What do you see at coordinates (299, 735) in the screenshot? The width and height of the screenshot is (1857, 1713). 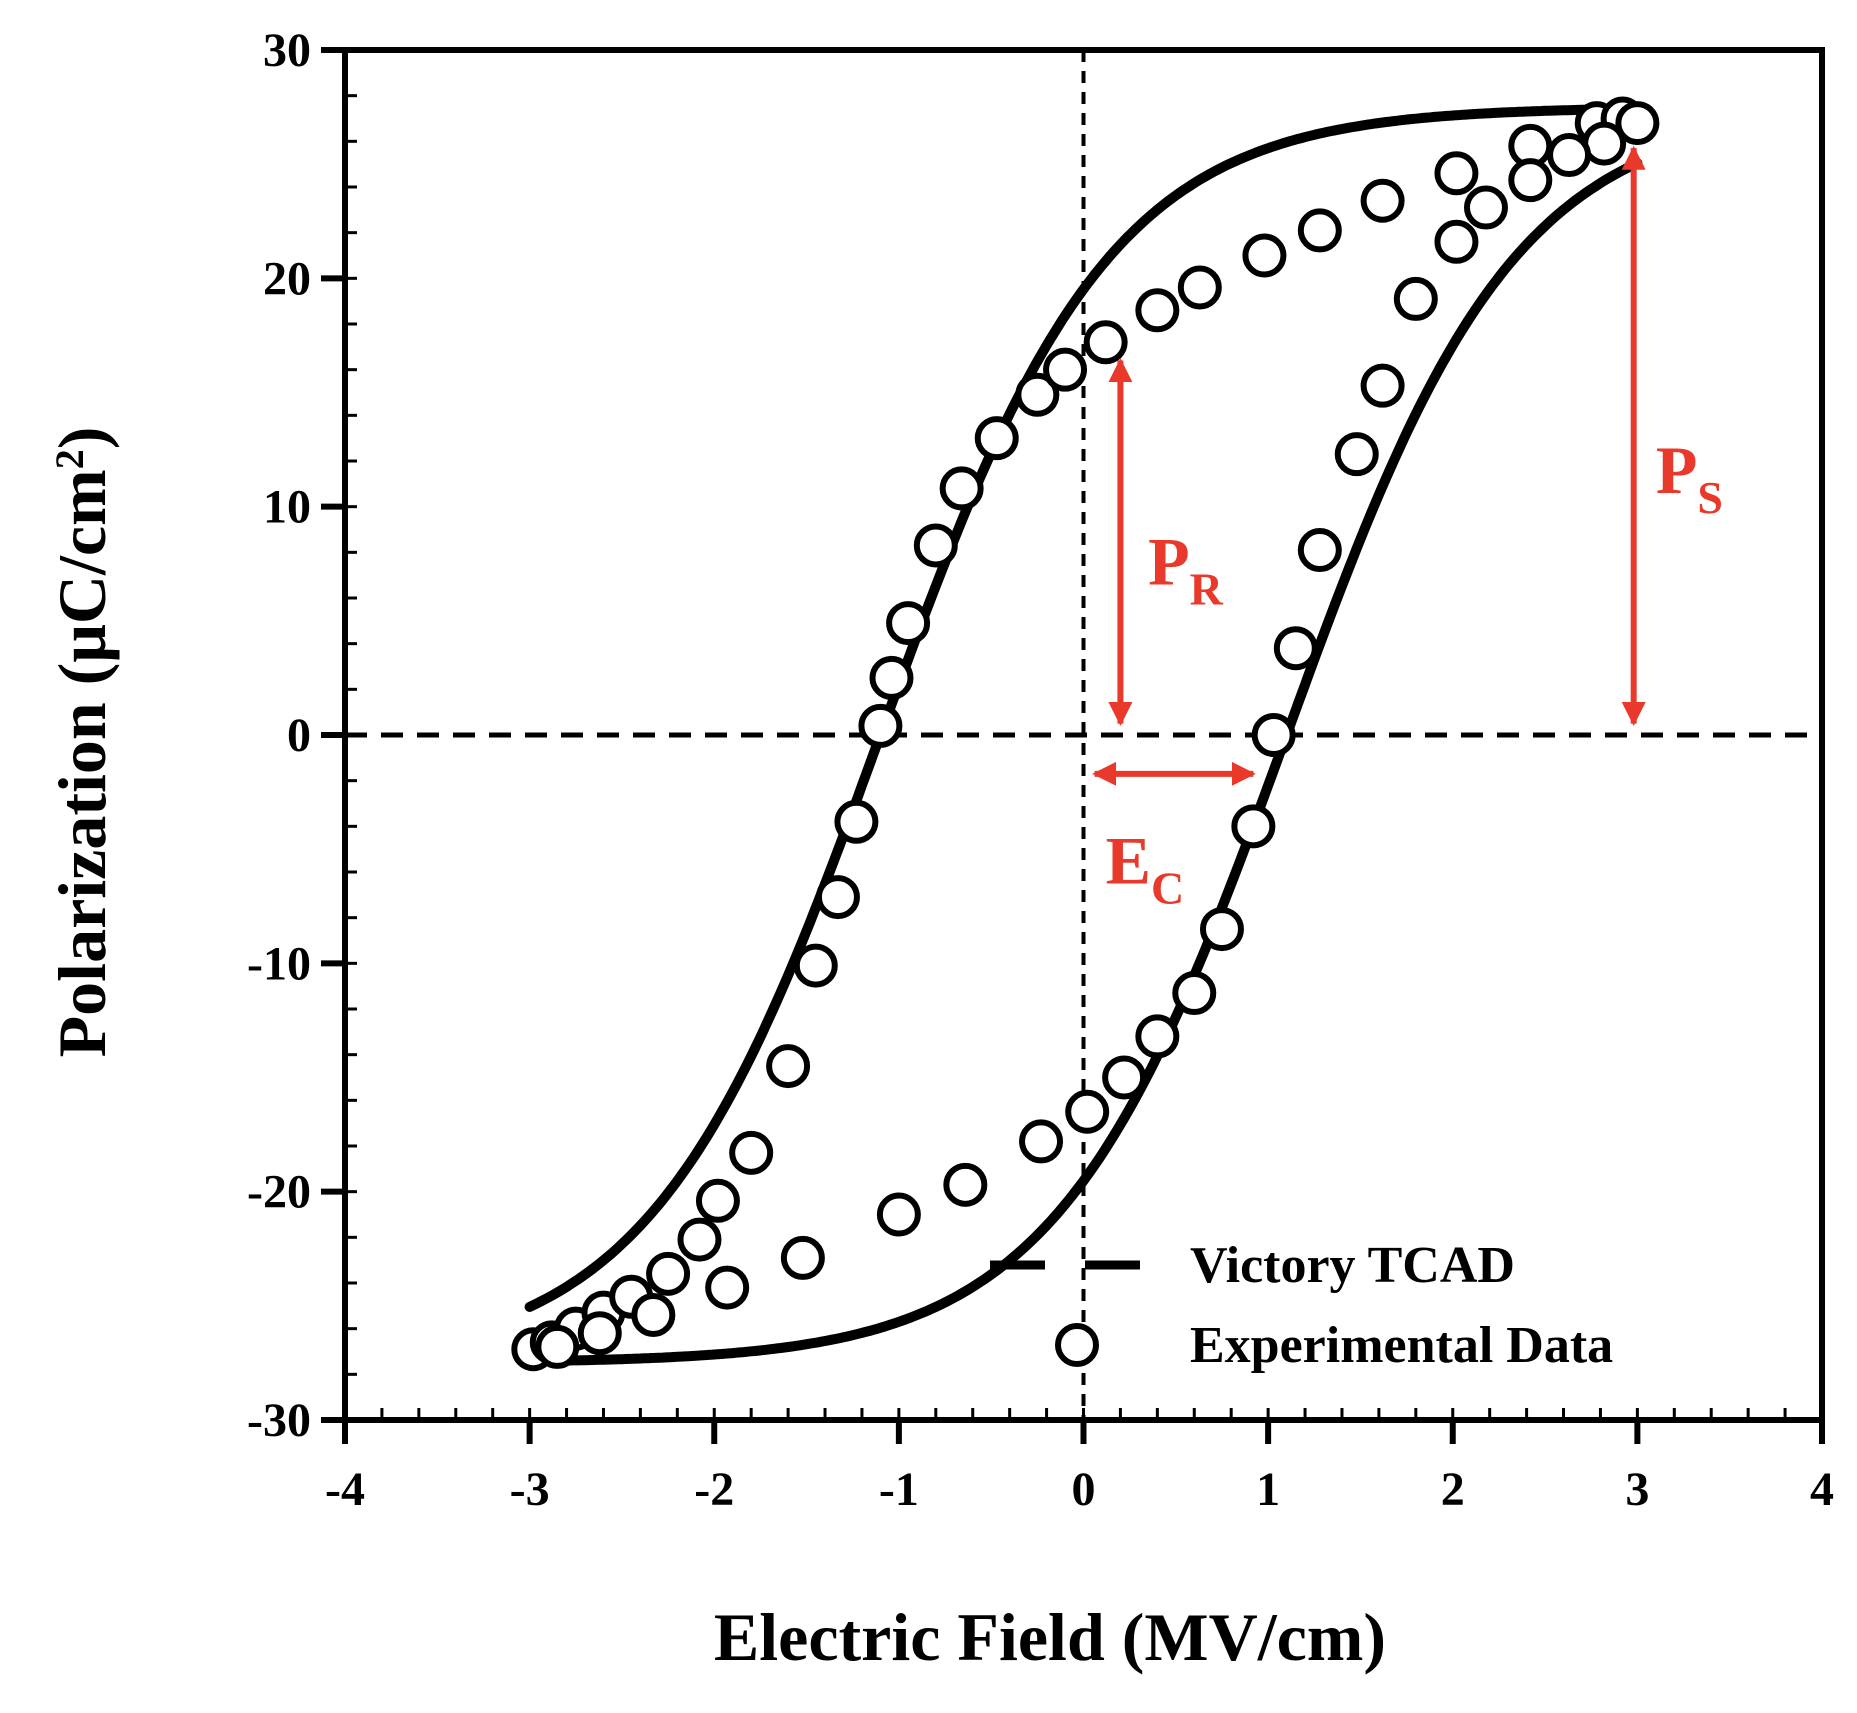 I see `y-tick-label: 0` at bounding box center [299, 735].